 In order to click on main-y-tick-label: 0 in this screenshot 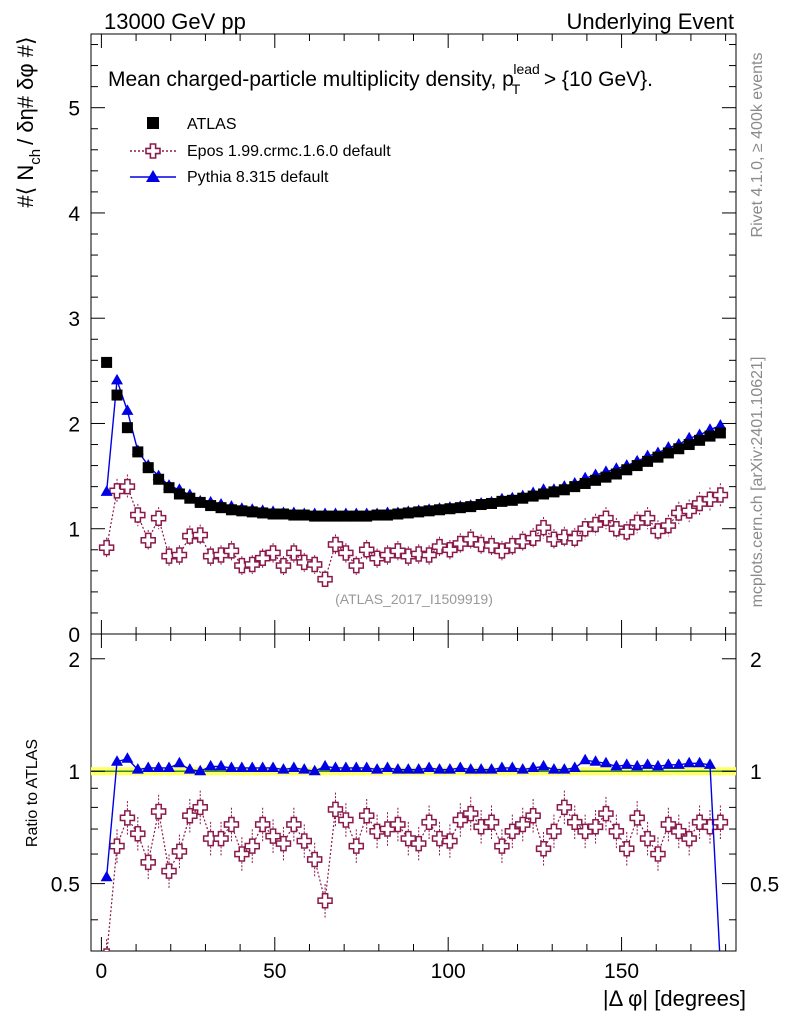, I will do `click(74, 635)`.